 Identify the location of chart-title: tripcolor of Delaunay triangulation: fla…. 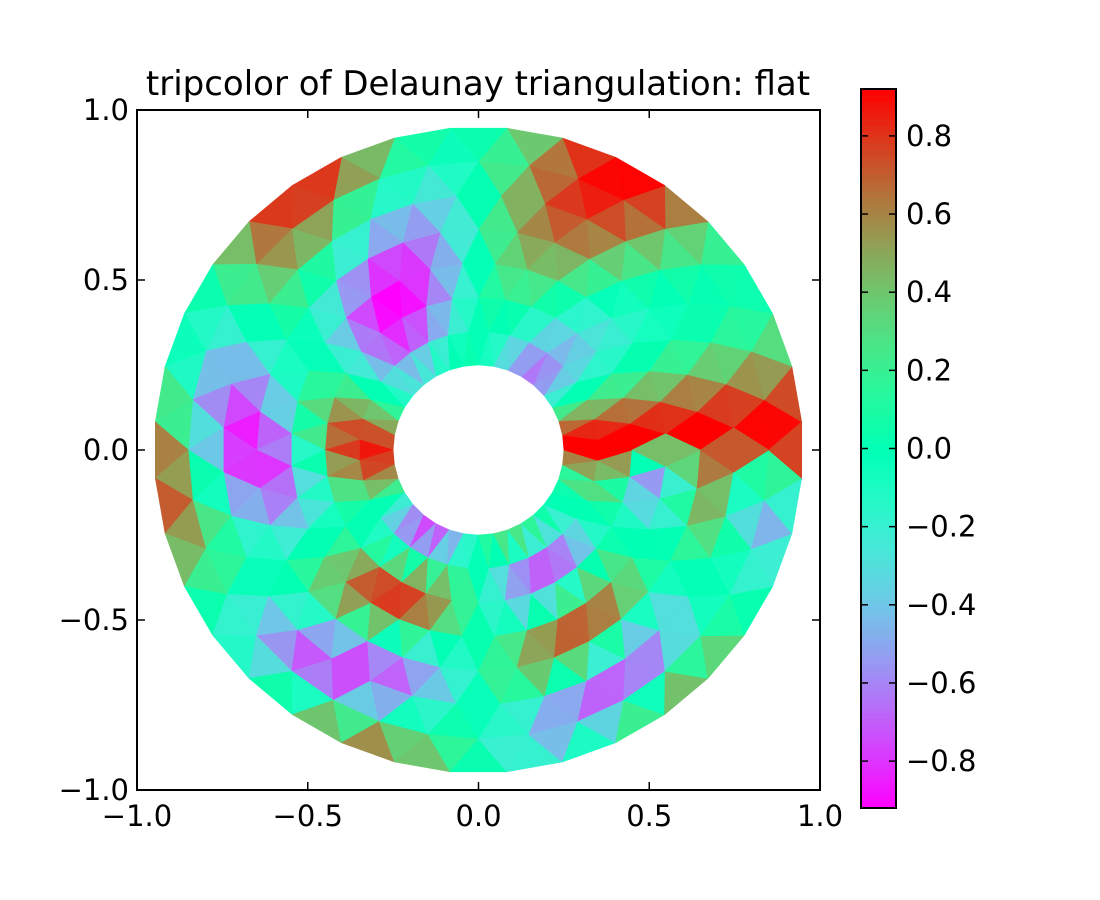
(478, 84).